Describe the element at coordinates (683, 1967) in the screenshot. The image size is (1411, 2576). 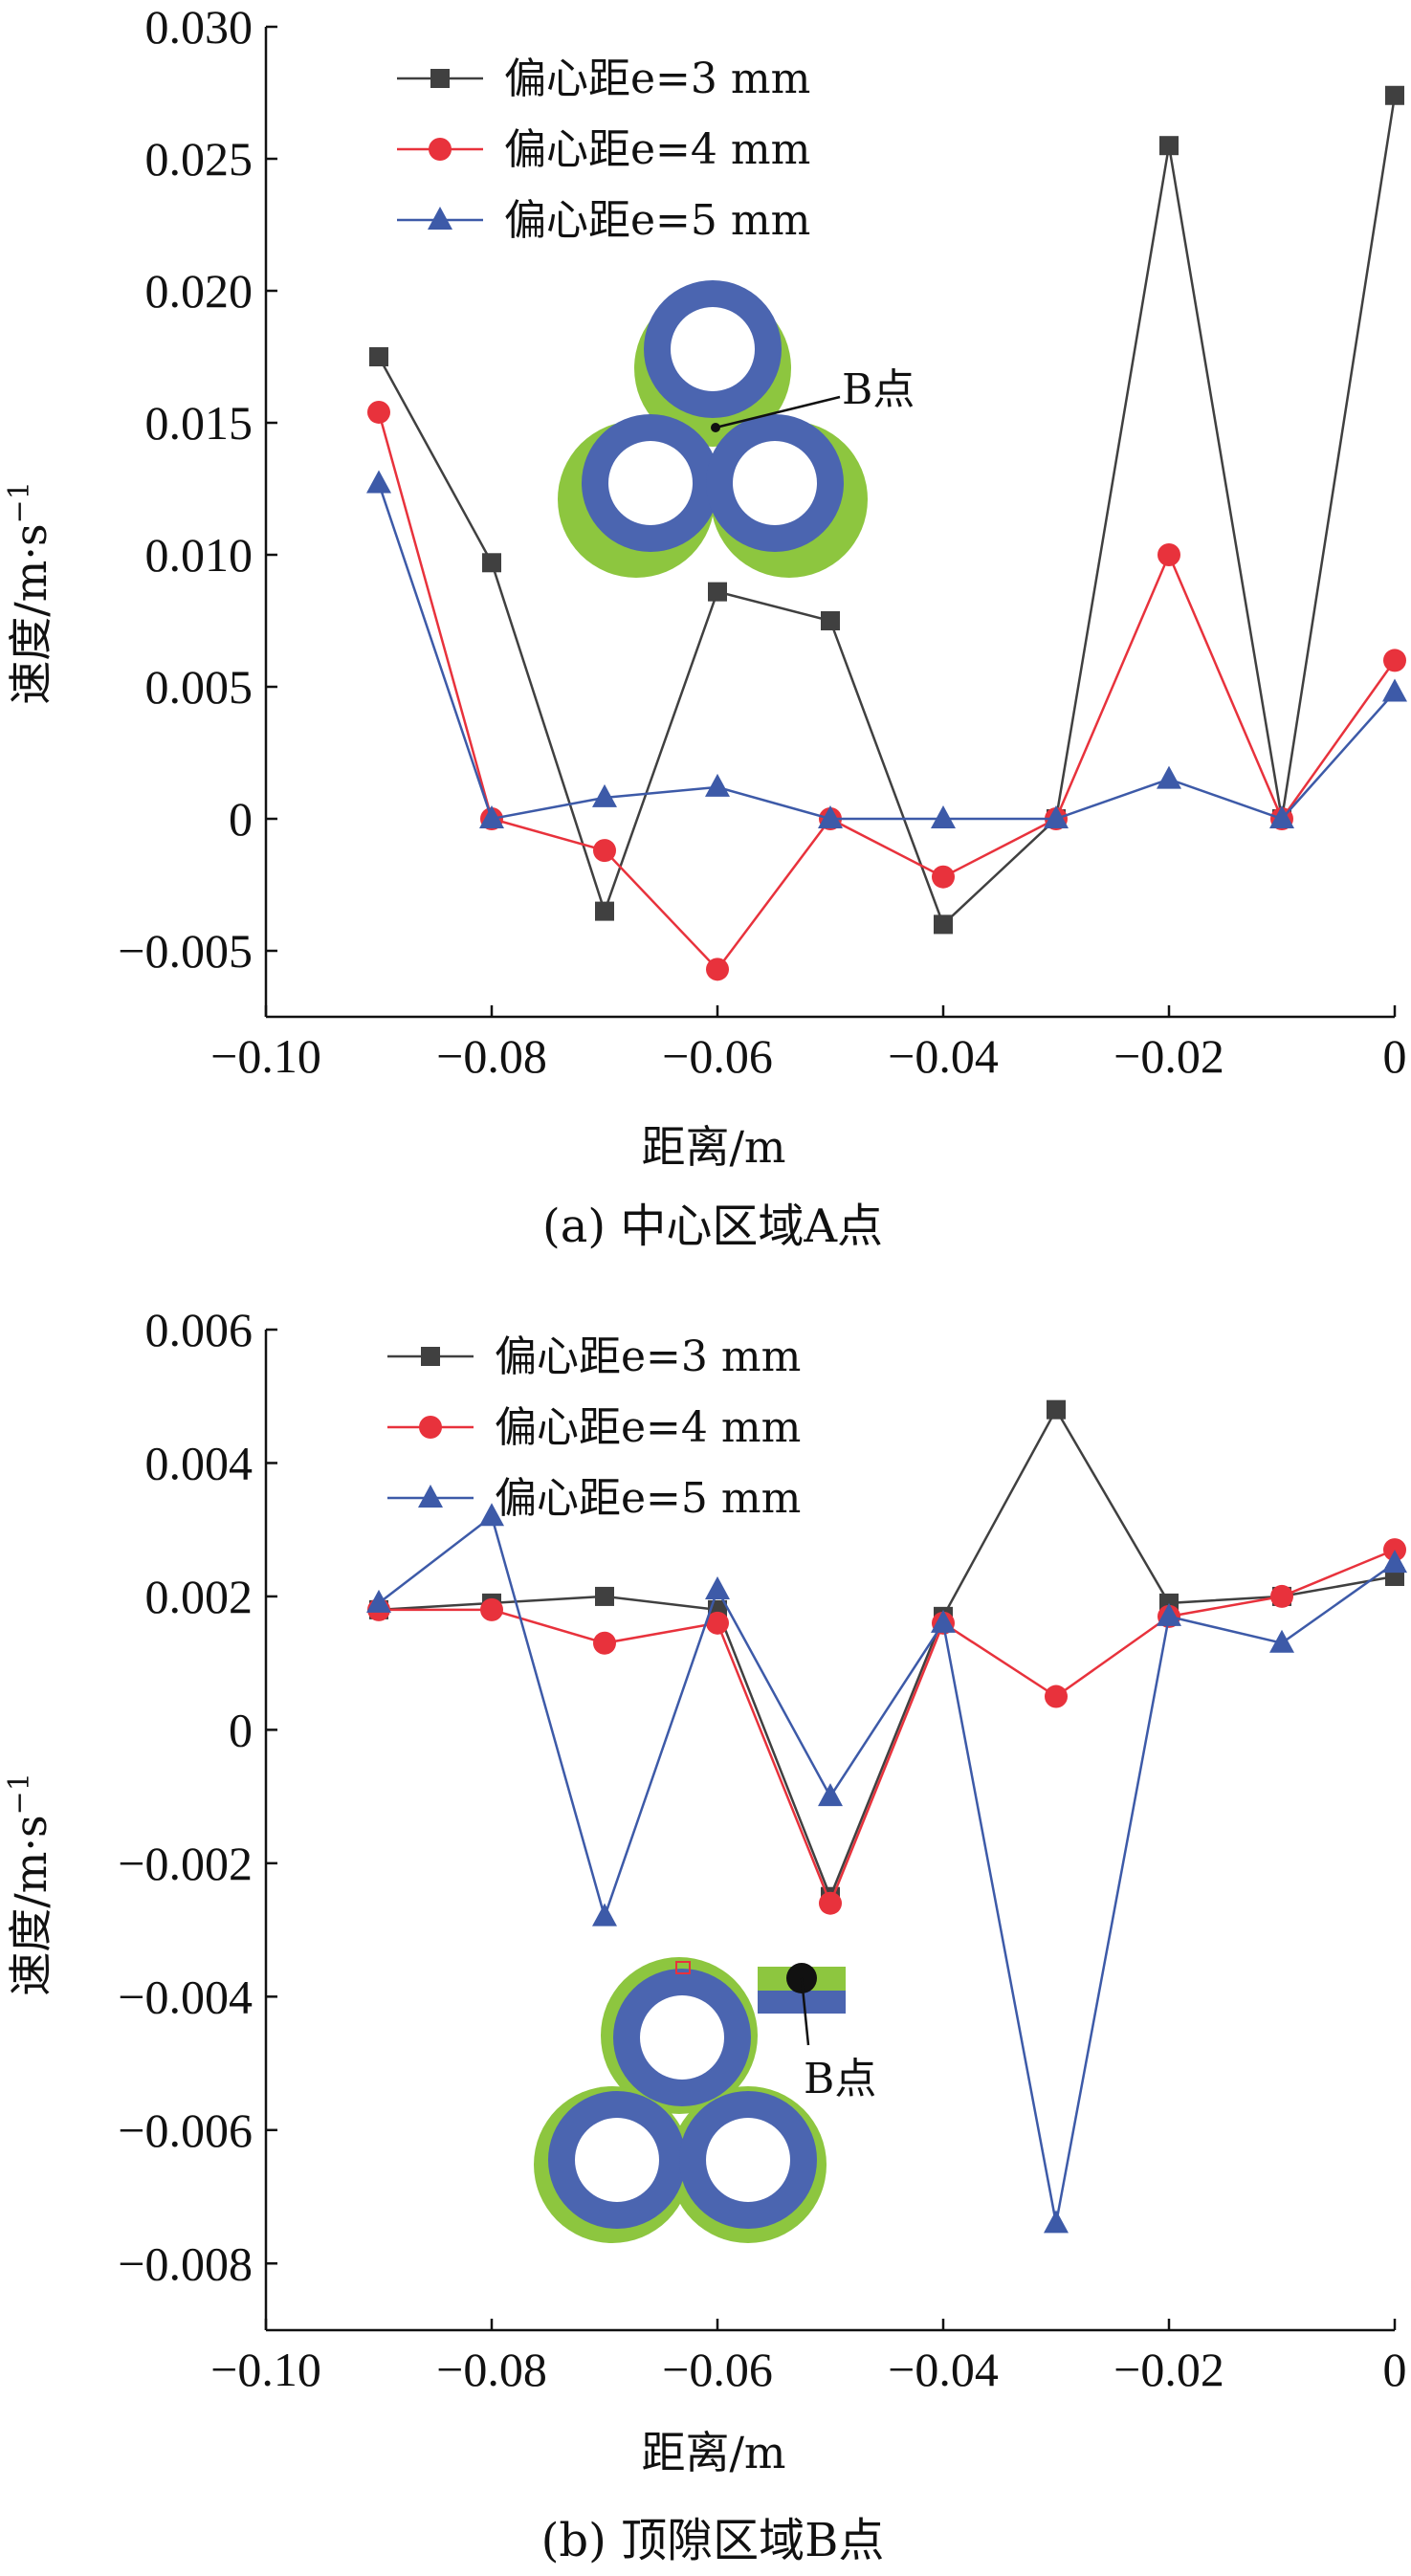
I see `inset-b-location-box` at that location.